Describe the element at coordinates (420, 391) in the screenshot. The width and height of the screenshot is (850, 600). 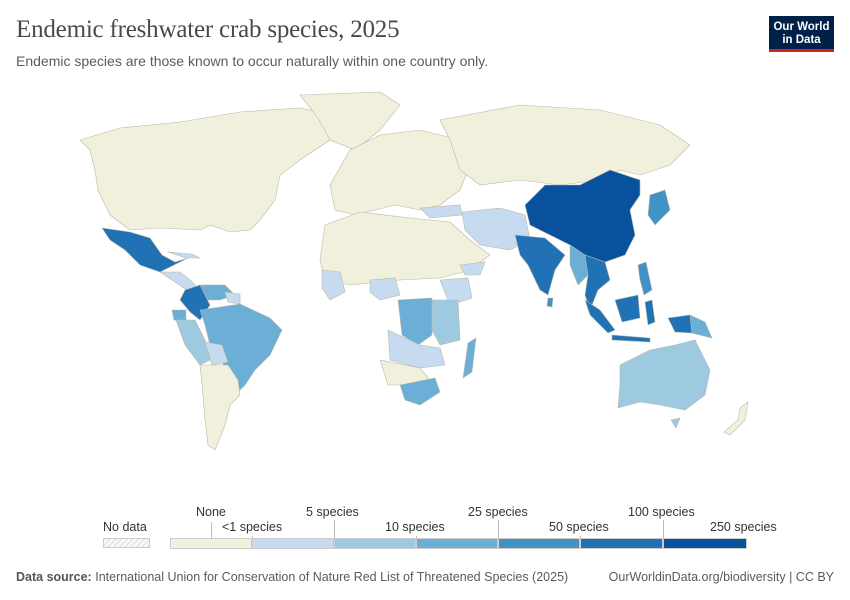
I see `country-south-africa` at that location.